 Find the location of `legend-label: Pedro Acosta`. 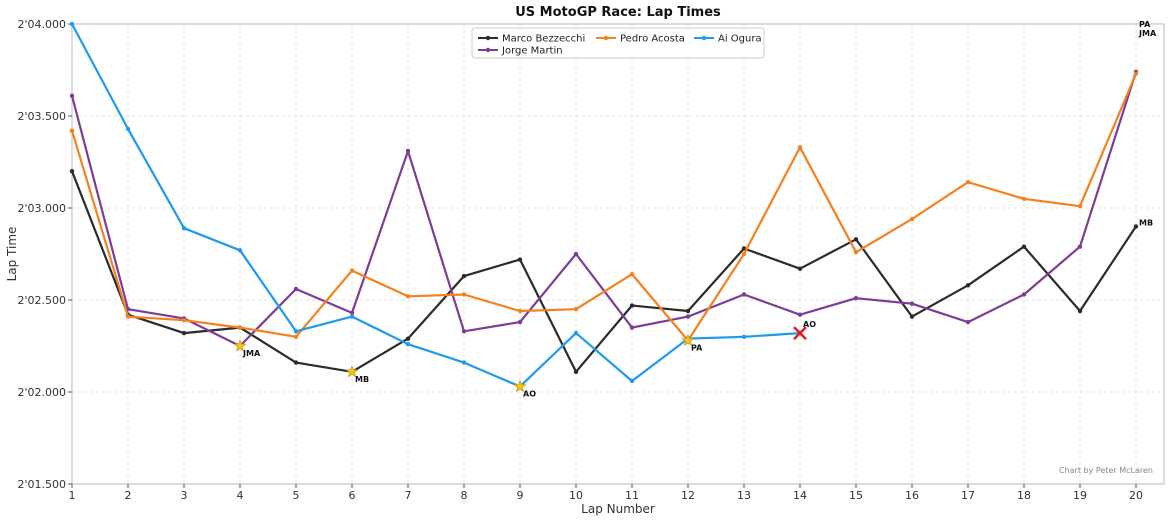

legend-label: Pedro Acosta is located at coordinates (652, 39).